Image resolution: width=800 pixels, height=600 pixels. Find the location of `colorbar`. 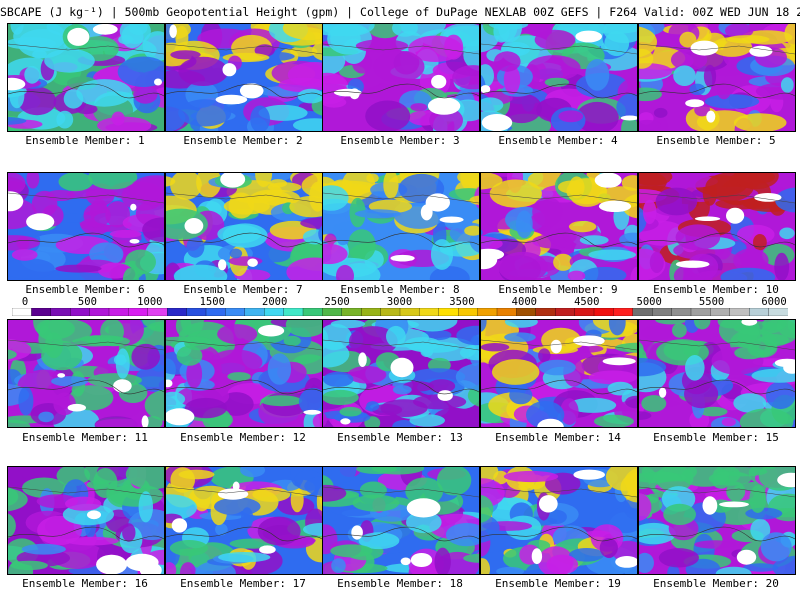

colorbar is located at coordinates (400, 312).